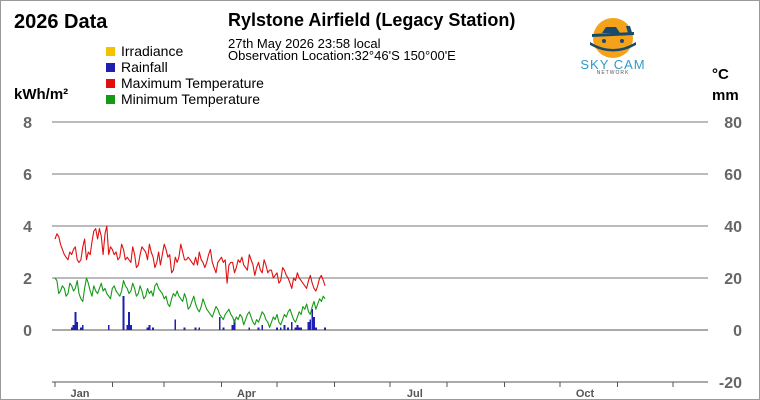 The width and height of the screenshot is (760, 400). What do you see at coordinates (720, 74) in the screenshot?
I see `right-axis-unit-temperature: °C` at bounding box center [720, 74].